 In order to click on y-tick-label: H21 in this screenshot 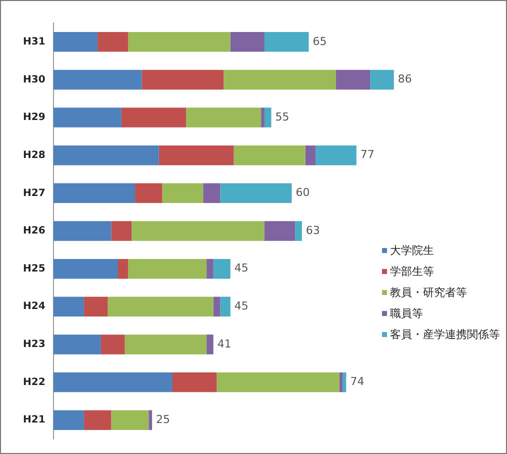, I will do `click(34, 420)`.